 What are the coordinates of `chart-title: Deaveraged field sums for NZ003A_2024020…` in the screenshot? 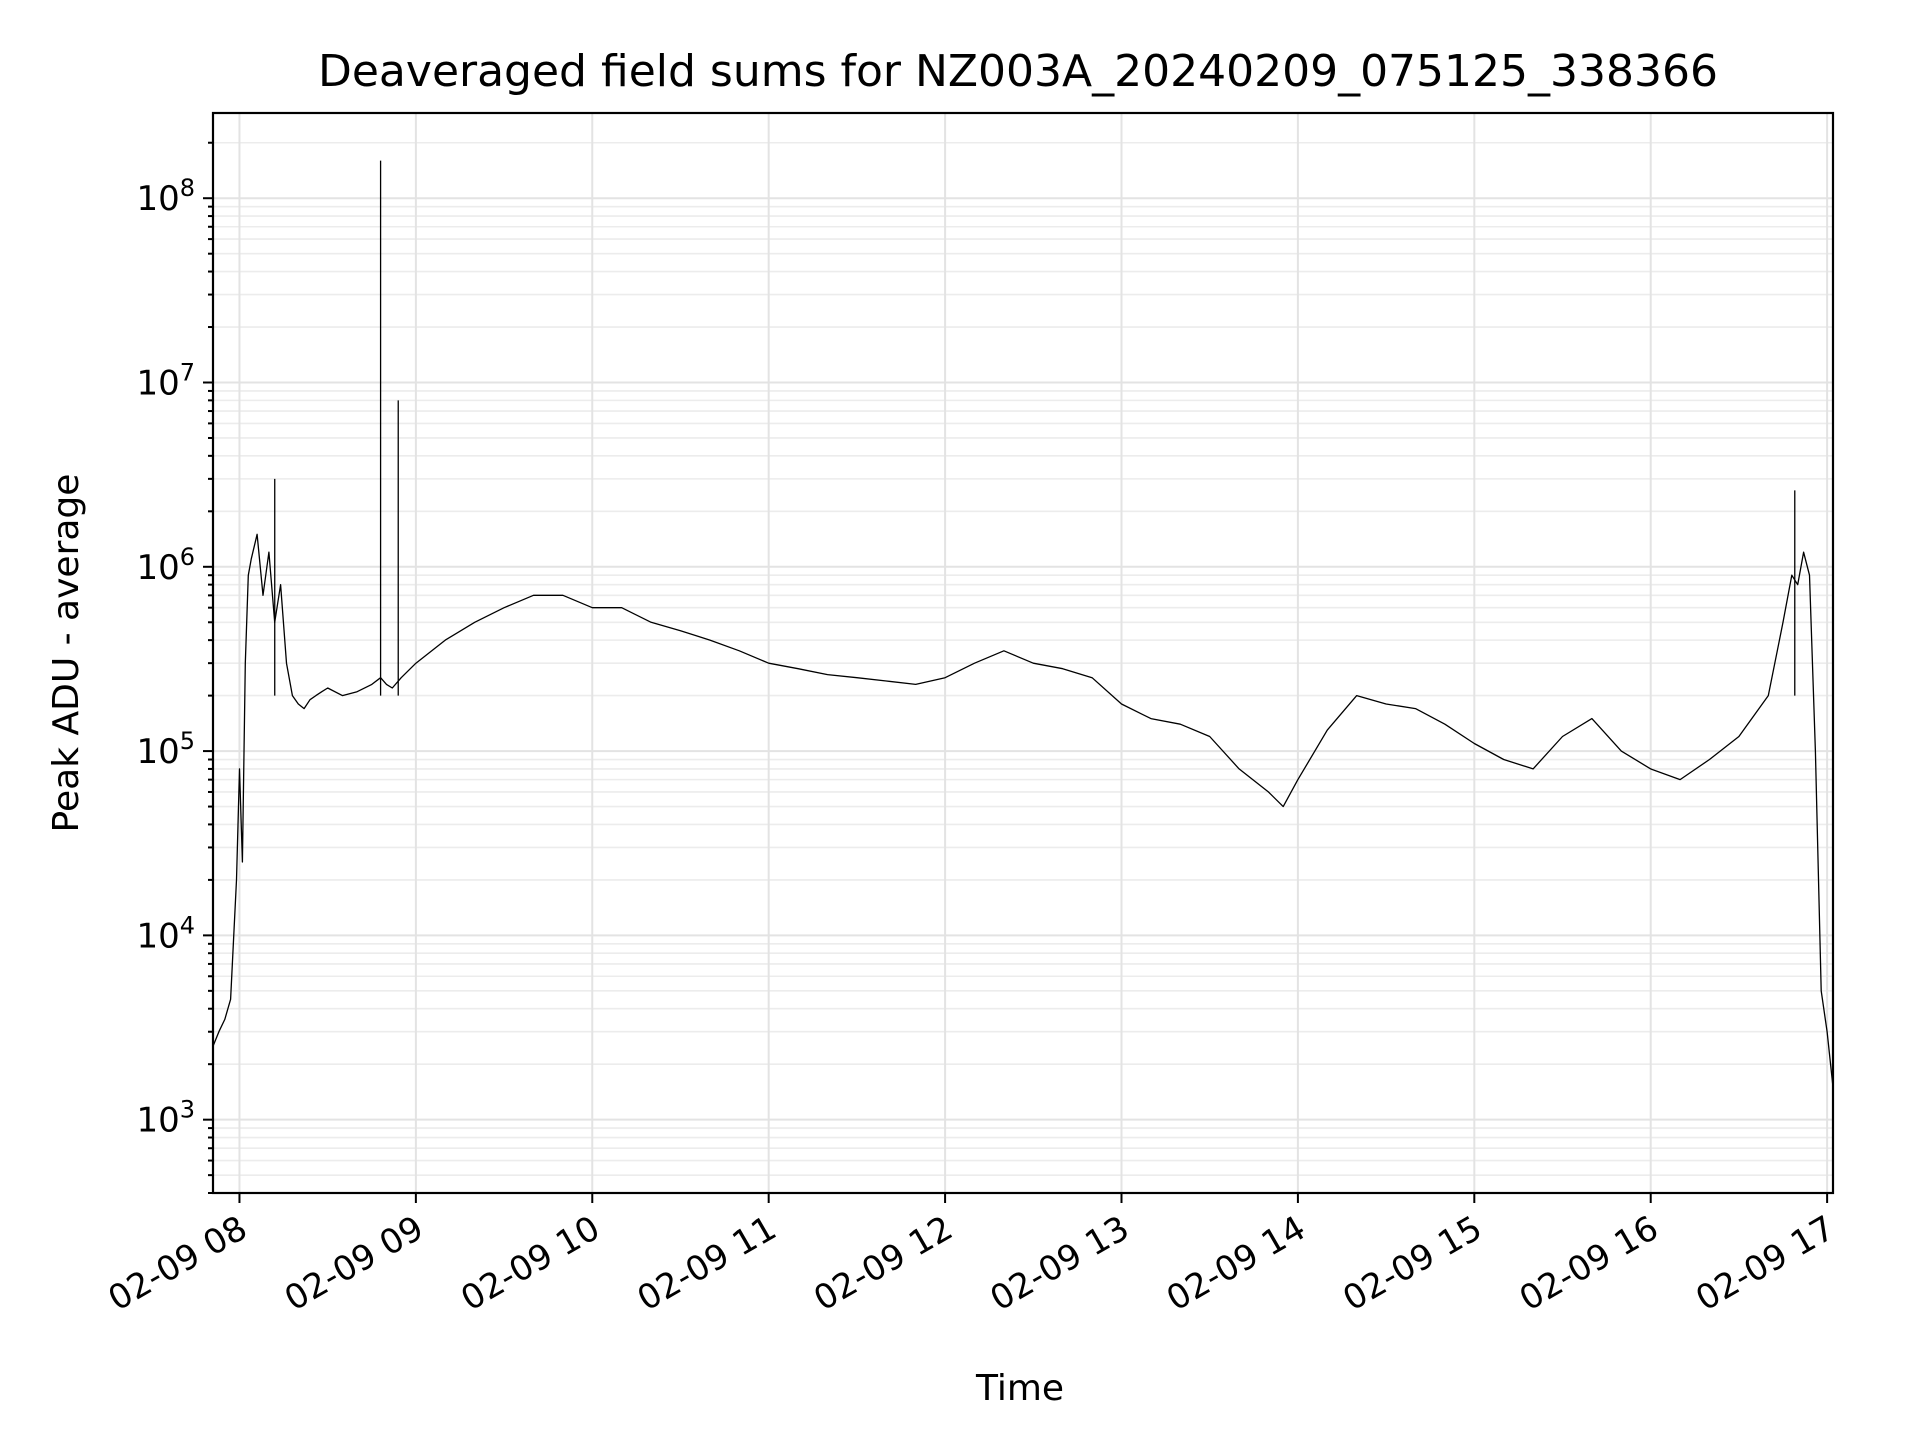 It's located at (1018, 71).